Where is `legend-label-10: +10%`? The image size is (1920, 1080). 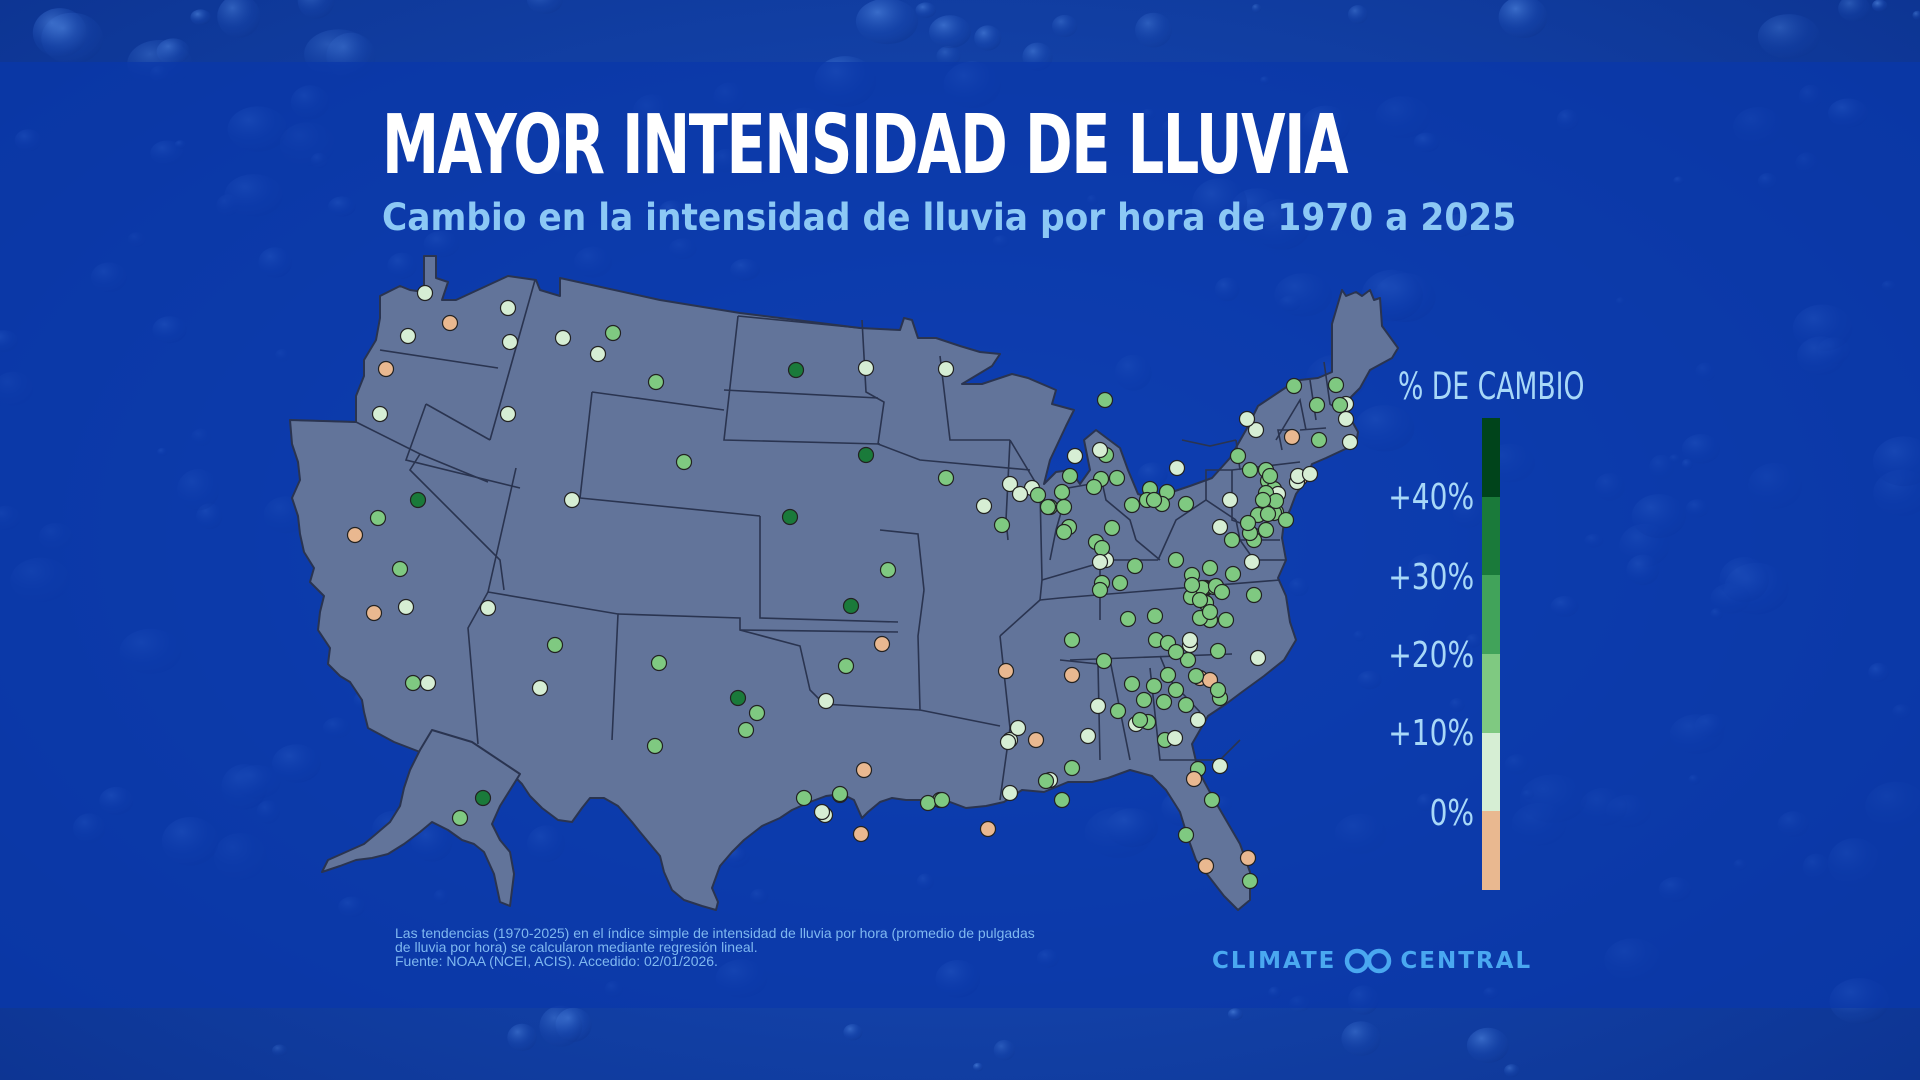
legend-label-10: +10% is located at coordinates (1431, 733).